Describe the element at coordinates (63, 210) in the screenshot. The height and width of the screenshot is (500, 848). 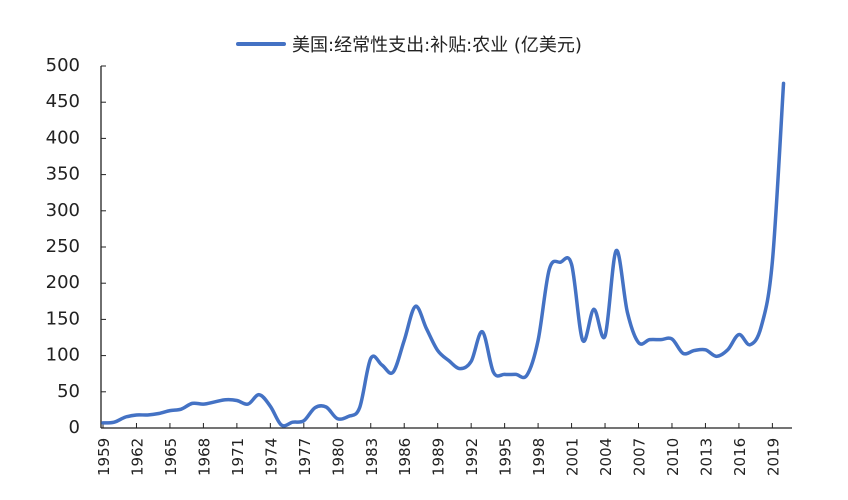
I see `y-tick-label: 300` at that location.